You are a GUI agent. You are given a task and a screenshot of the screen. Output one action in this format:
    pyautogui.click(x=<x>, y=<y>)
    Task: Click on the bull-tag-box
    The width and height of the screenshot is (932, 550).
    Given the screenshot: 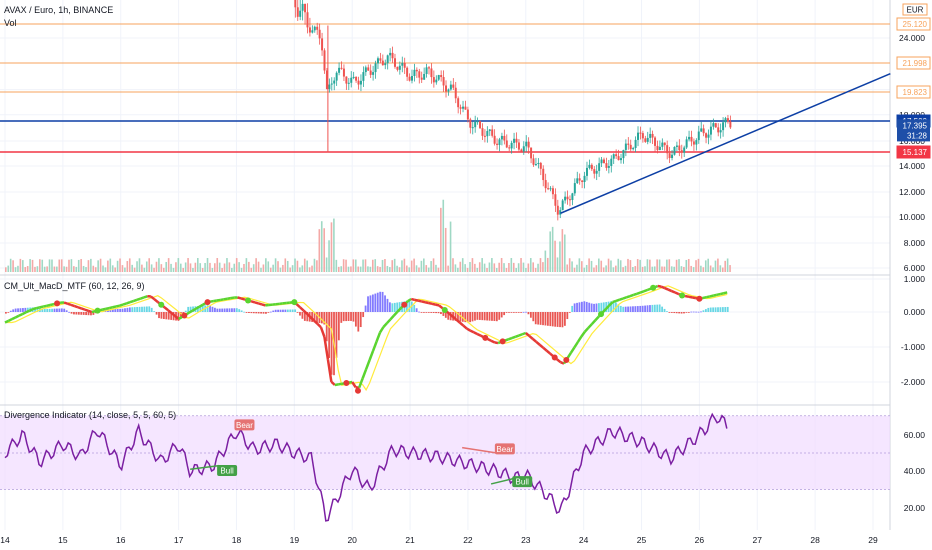 What is the action you would take?
    pyautogui.click(x=227, y=470)
    